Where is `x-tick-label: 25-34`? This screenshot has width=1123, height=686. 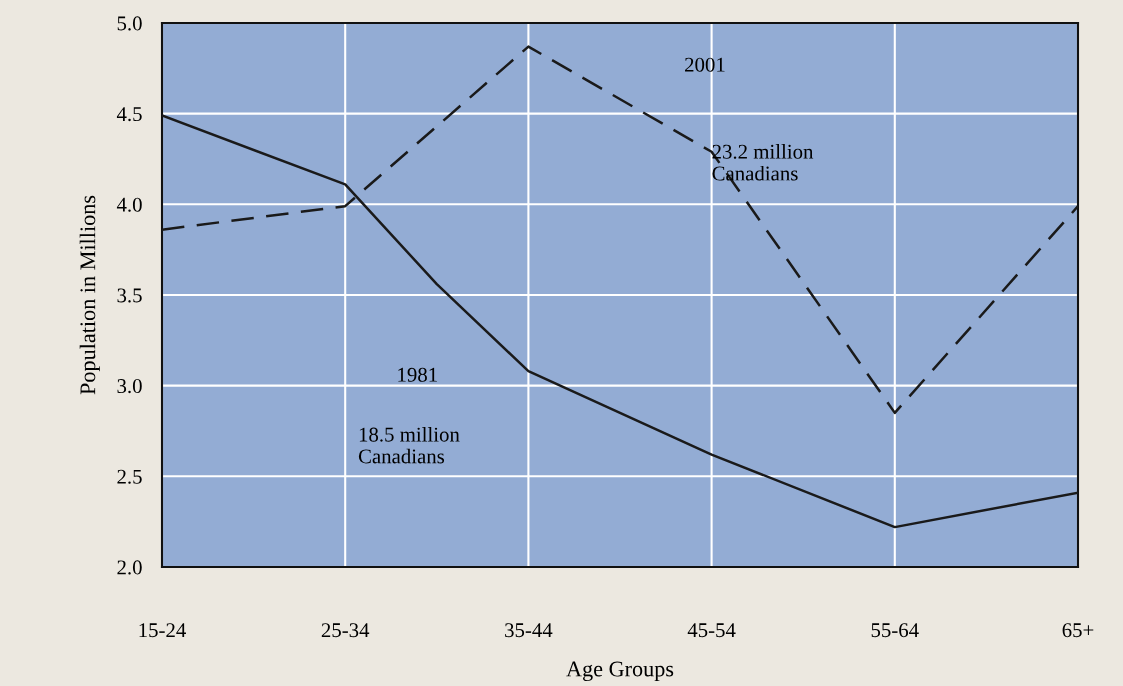 x-tick-label: 25-34 is located at coordinates (345, 630).